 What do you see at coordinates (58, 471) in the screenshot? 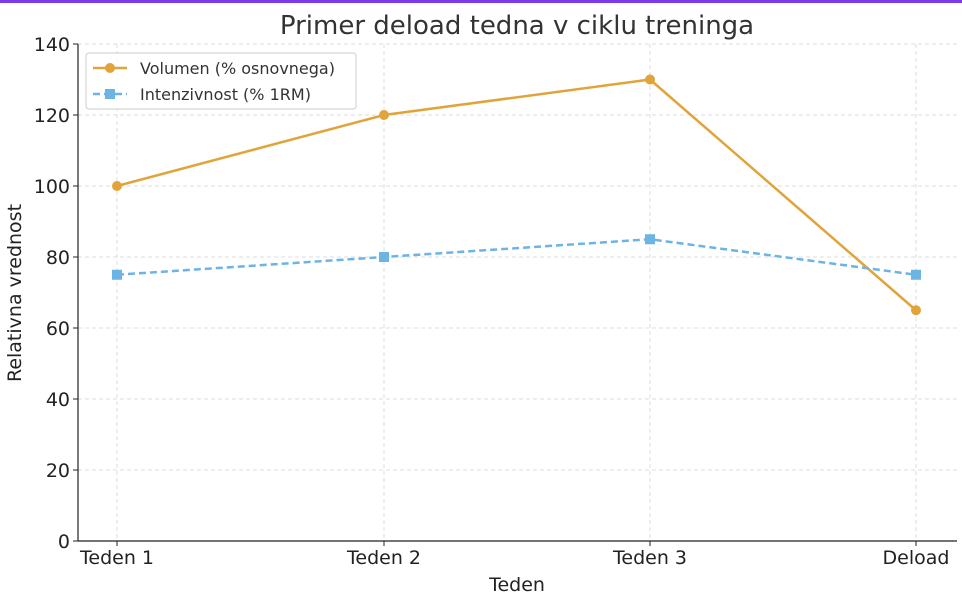
I see `y-tick-label: 20` at bounding box center [58, 471].